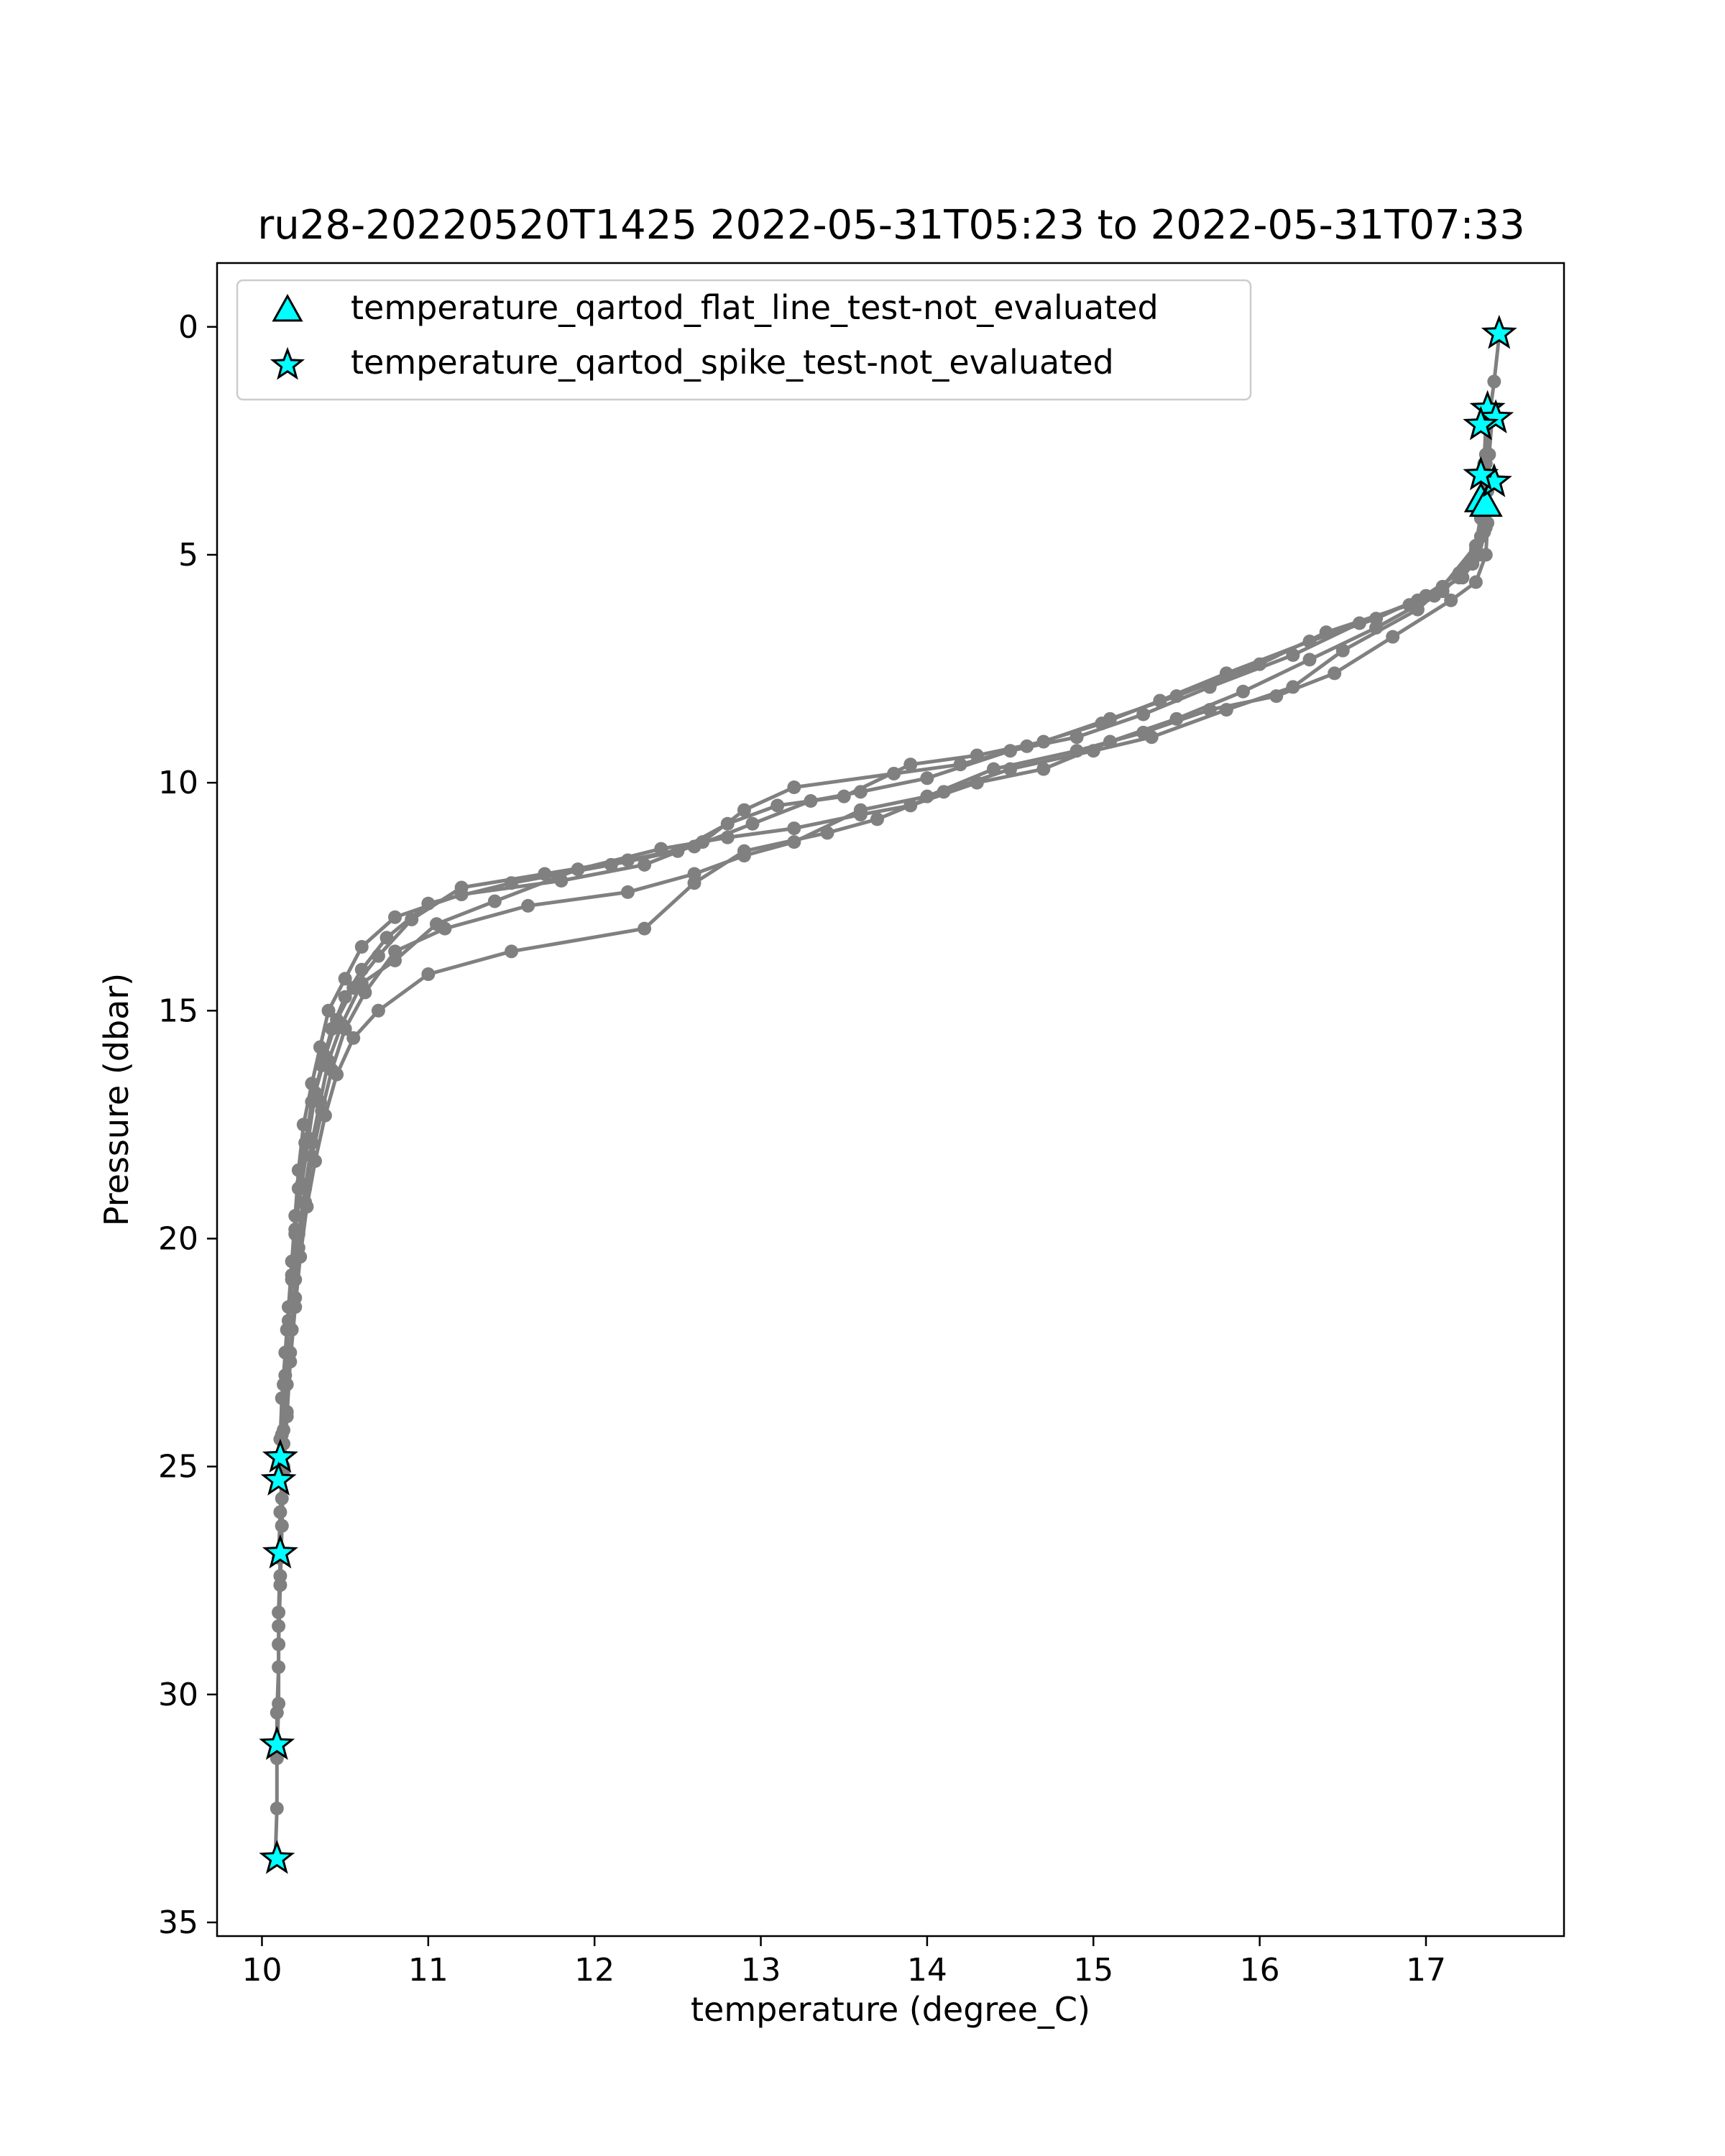 This screenshot has height=2156, width=1725. Describe the element at coordinates (287, 307) in the screenshot. I see `legend-triangle-shape` at that location.